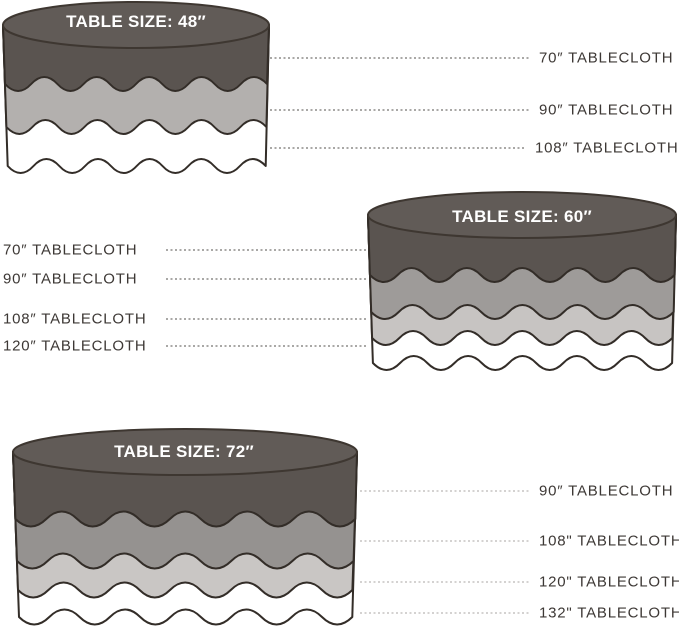 The height and width of the screenshot is (629, 679). Describe the element at coordinates (609, 582) in the screenshot. I see `tablecloth-label: 120" TABLECLOTH` at that location.